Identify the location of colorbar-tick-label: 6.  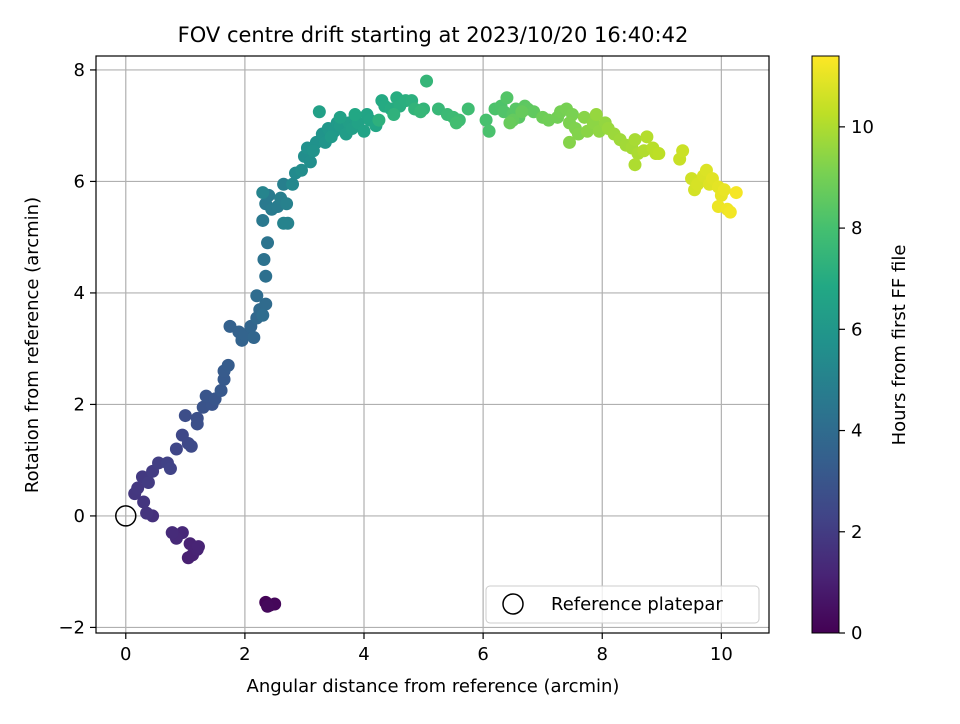
(856, 329).